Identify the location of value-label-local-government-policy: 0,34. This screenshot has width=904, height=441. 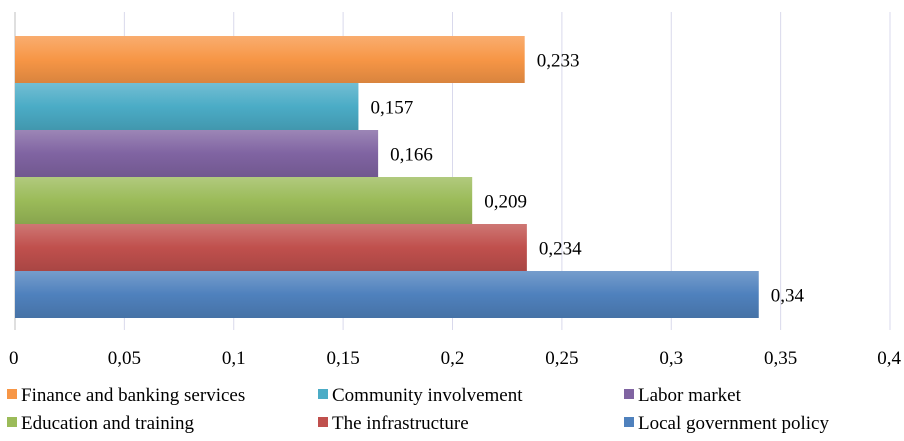
(788, 296).